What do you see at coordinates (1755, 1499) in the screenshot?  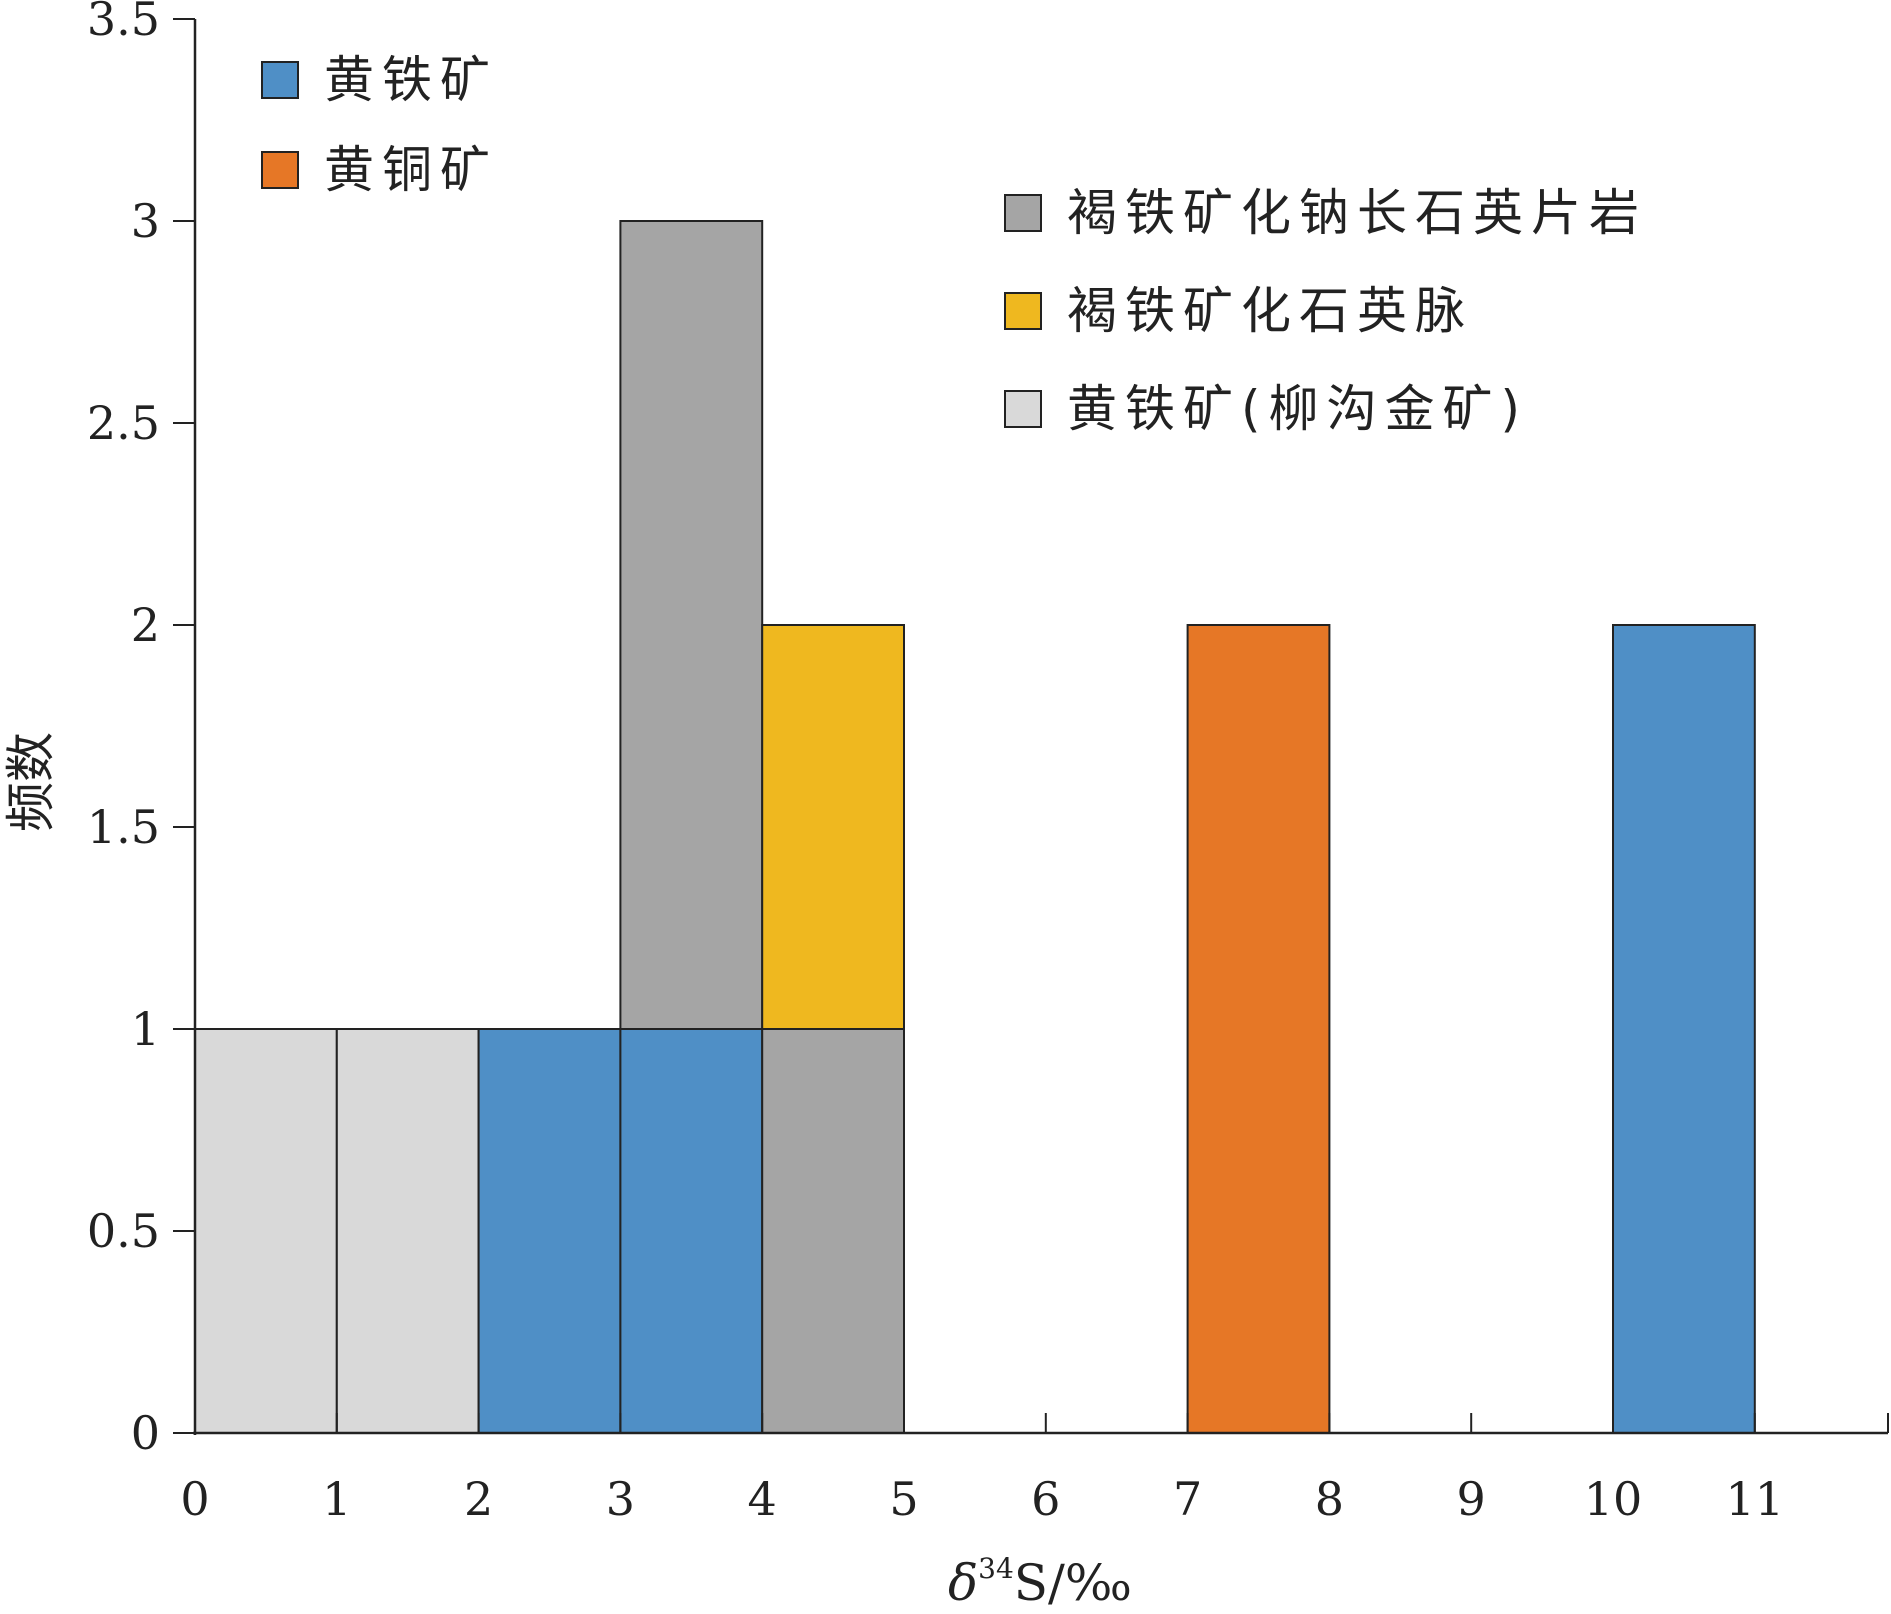 I see `x-tick-label-11: 11` at bounding box center [1755, 1499].